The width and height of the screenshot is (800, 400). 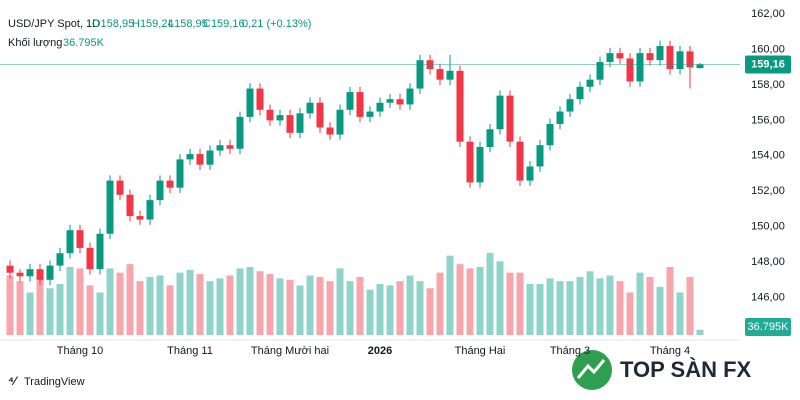 I want to click on x-tick-label: 2026, so click(x=380, y=351).